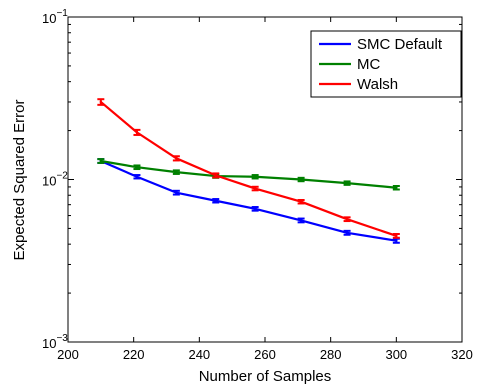 This screenshot has height=385, width=485. Describe the element at coordinates (462, 354) in the screenshot. I see `x-tick-label: 320` at that location.